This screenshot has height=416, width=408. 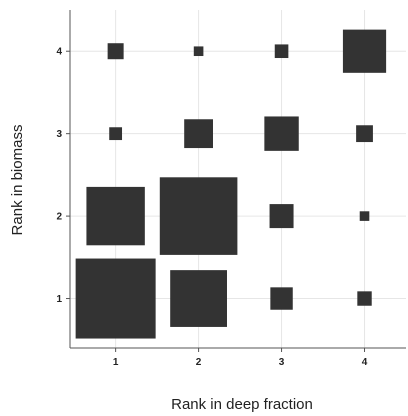 What do you see at coordinates (59, 217) in the screenshot?
I see `y-tick-label: 2` at bounding box center [59, 217].